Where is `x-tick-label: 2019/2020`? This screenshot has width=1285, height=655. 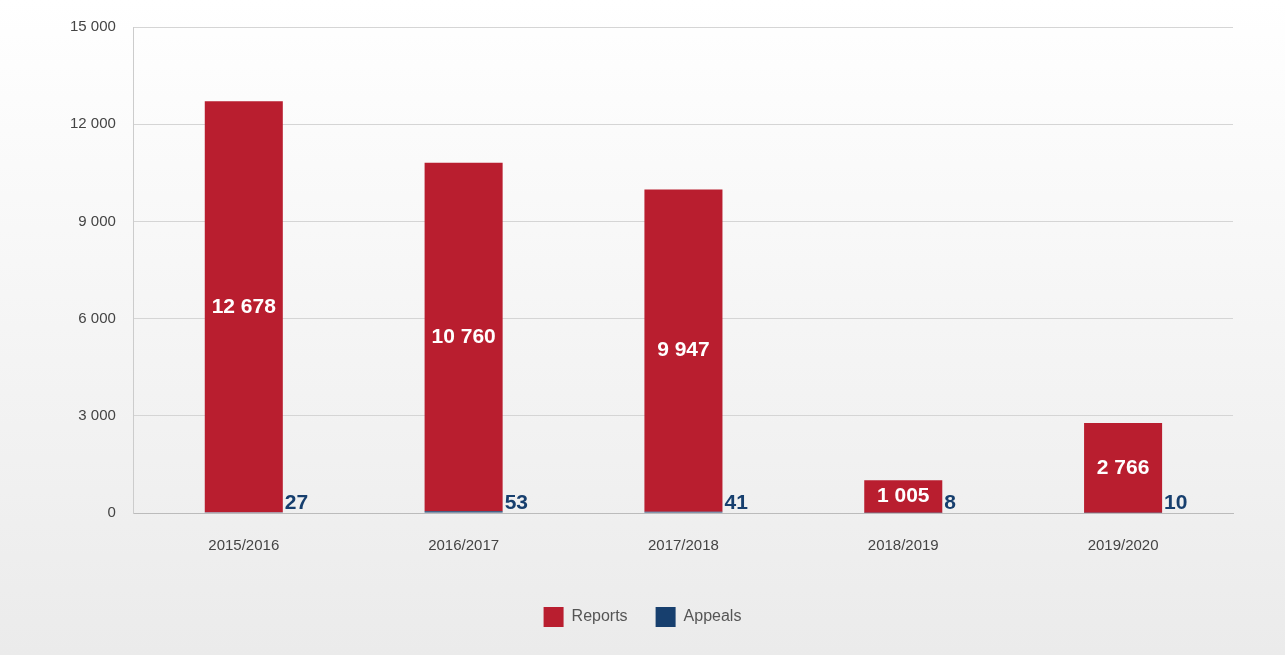 x-tick-label: 2019/2020 is located at coordinates (1123, 545).